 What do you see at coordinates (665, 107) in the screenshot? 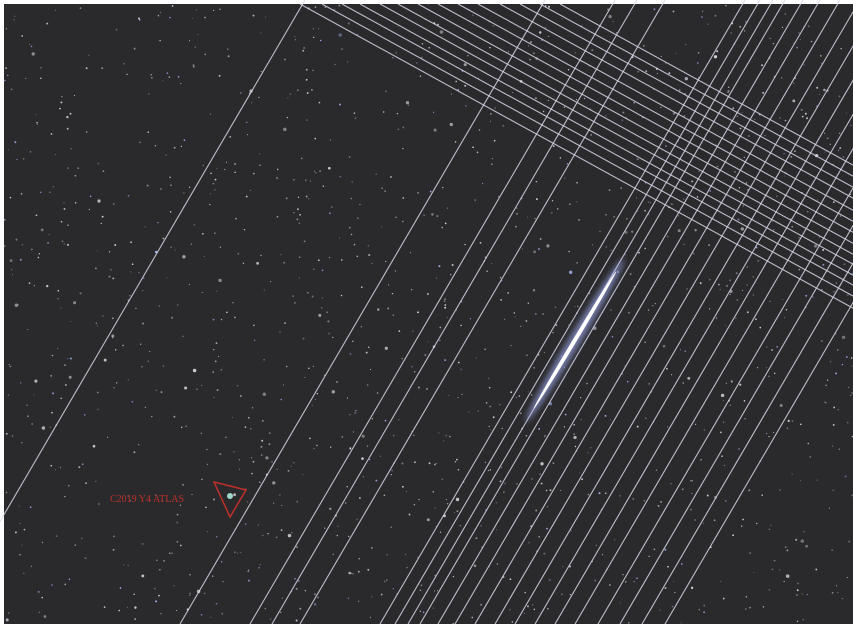
I see `streak` at bounding box center [665, 107].